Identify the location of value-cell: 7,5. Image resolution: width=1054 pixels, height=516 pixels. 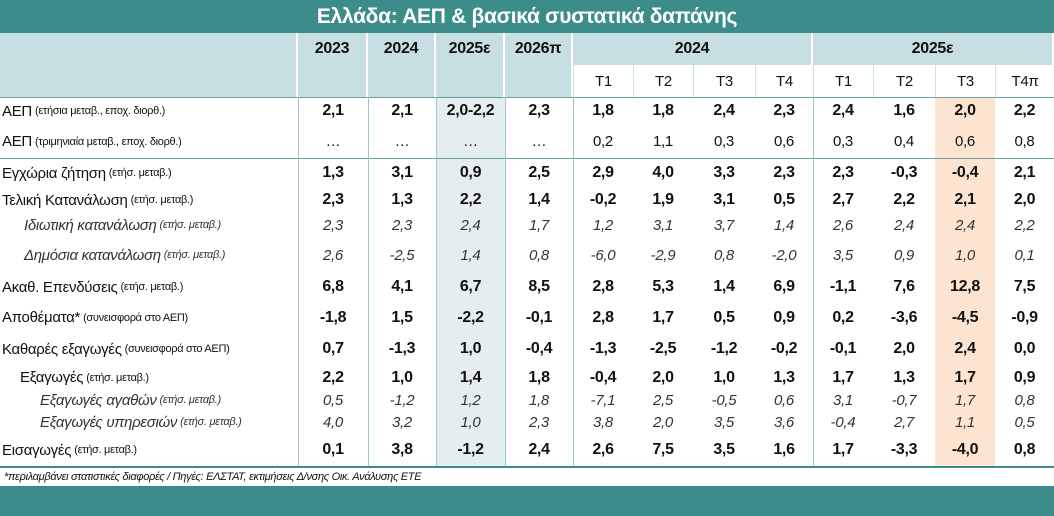
(1024, 286).